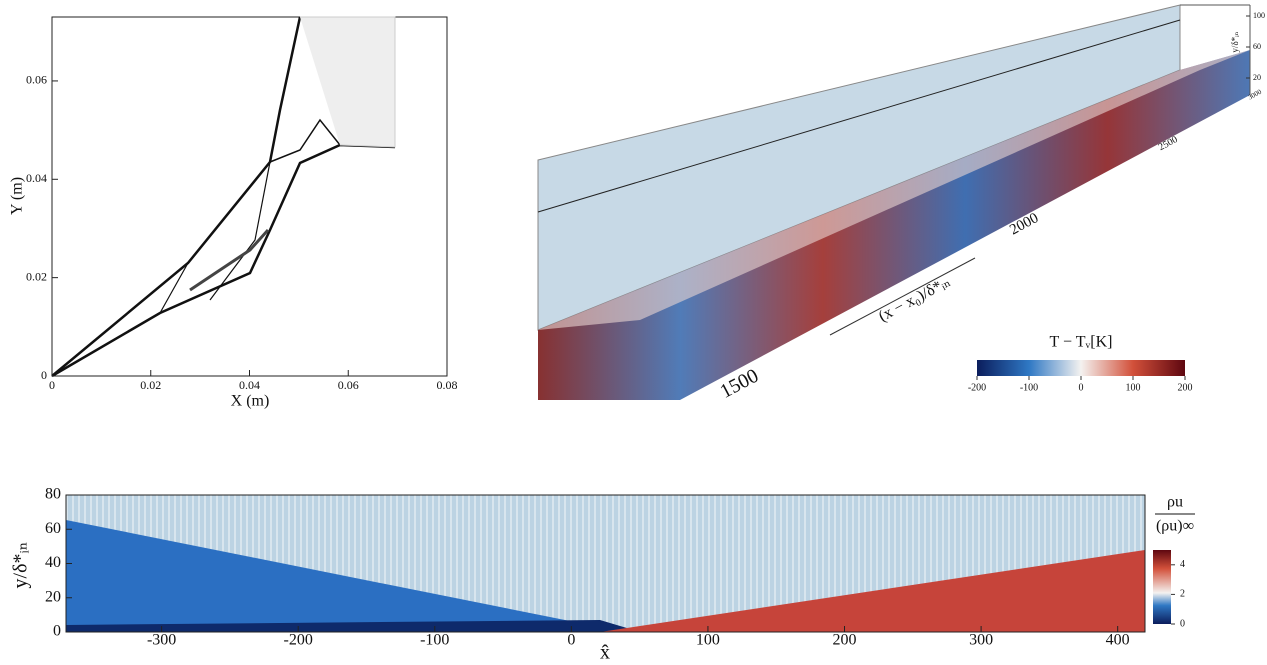 Image resolution: width=1267 pixels, height=665 pixels. What do you see at coordinates (872, 591) in the screenshot?
I see `high-momentum-region` at bounding box center [872, 591].